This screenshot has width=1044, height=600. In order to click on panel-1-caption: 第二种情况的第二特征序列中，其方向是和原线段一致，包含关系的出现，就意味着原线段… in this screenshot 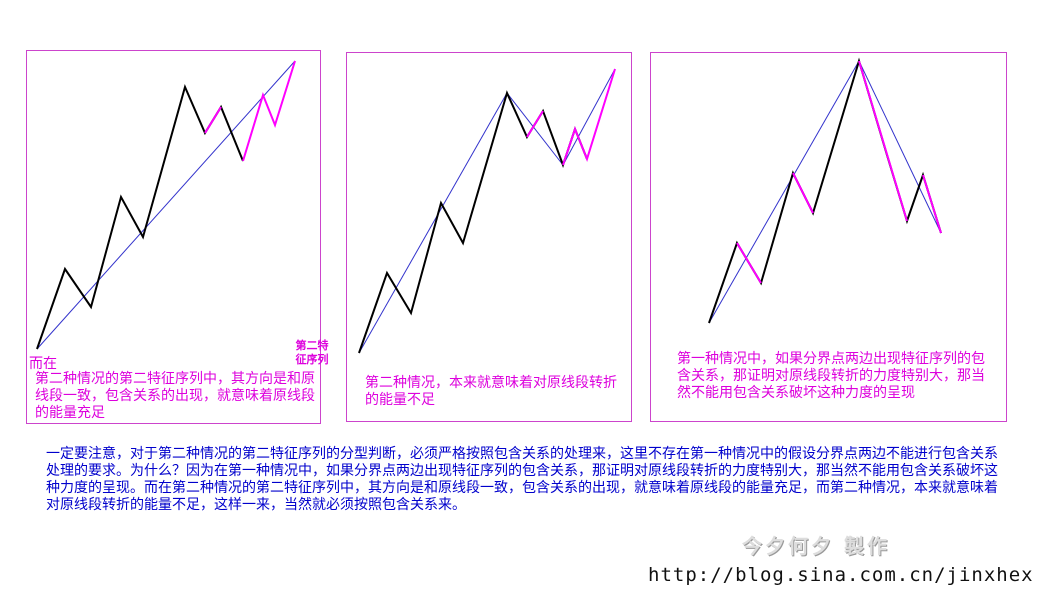, I will do `click(175, 396)`.